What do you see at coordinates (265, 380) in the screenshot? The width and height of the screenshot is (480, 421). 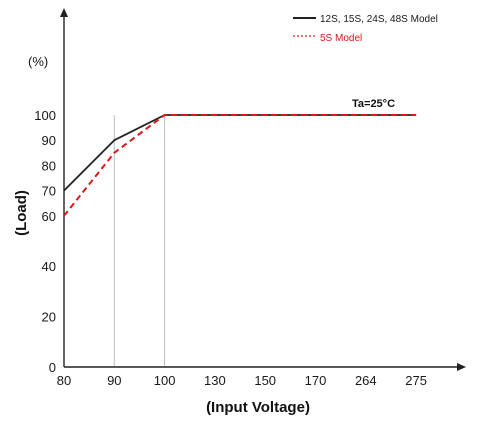 I see `x-tick-label: 150` at bounding box center [265, 380].